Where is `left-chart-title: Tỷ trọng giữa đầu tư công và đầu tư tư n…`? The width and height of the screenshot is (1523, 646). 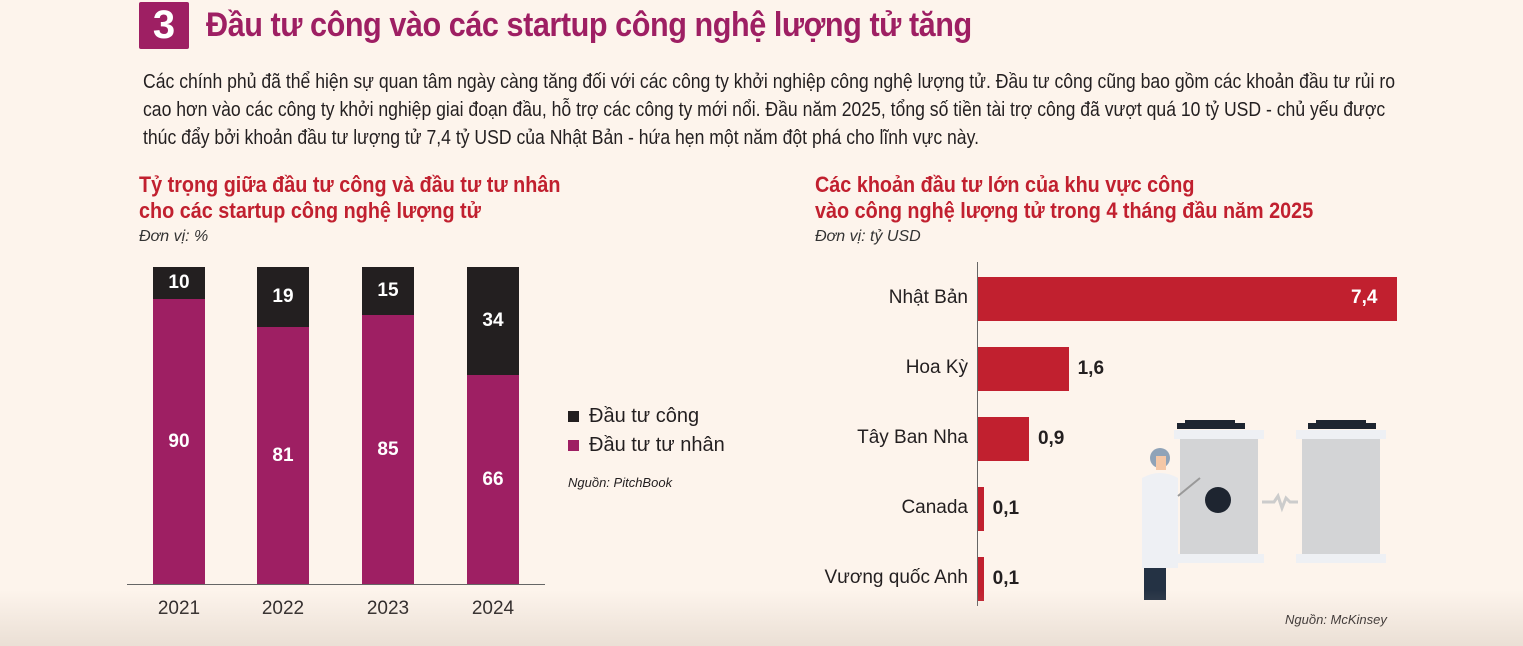
left-chart-title: Tỷ trọng giữa đầu tư công và đầu tư tư n… is located at coordinates (373, 209).